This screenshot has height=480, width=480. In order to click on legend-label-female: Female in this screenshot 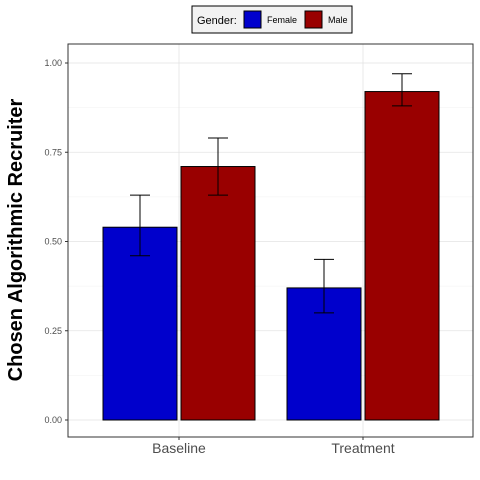, I will do `click(282, 20)`.